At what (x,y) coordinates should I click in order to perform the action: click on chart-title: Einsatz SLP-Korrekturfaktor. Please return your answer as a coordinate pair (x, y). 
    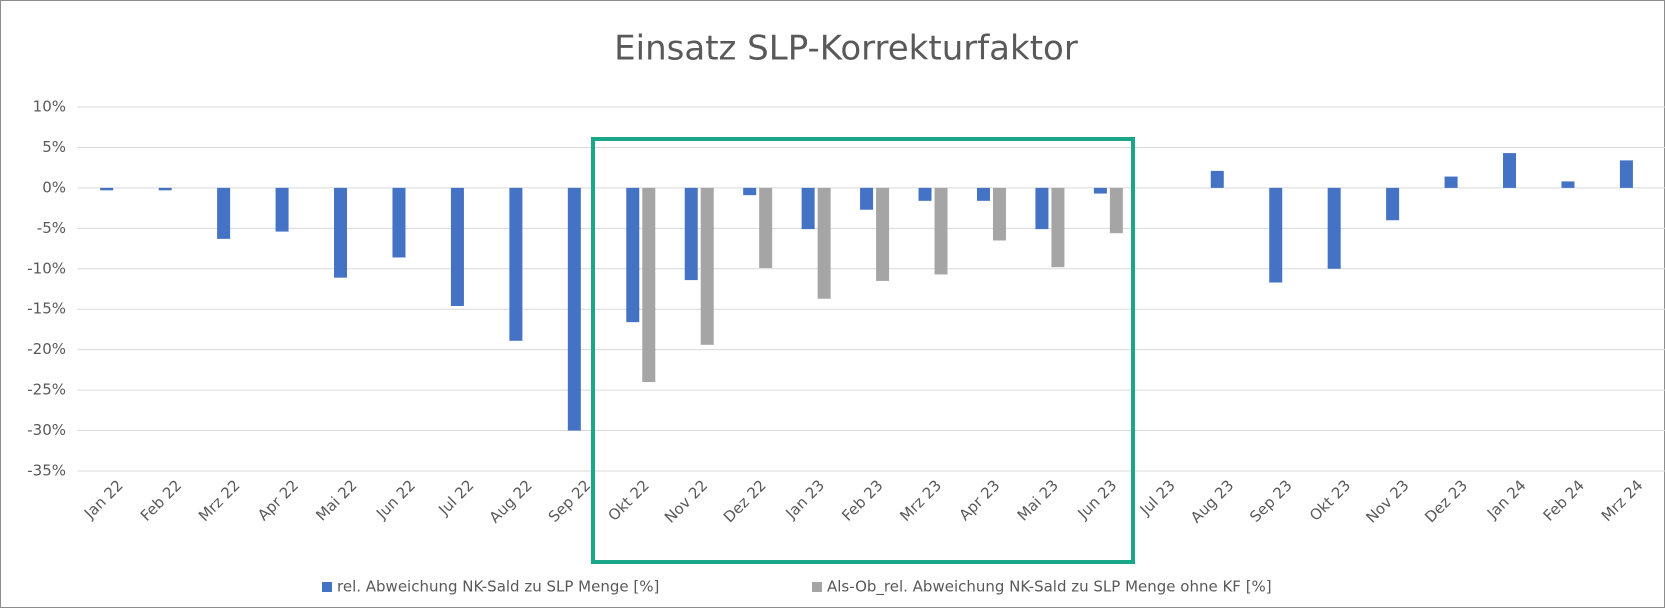
    Looking at the image, I should click on (846, 49).